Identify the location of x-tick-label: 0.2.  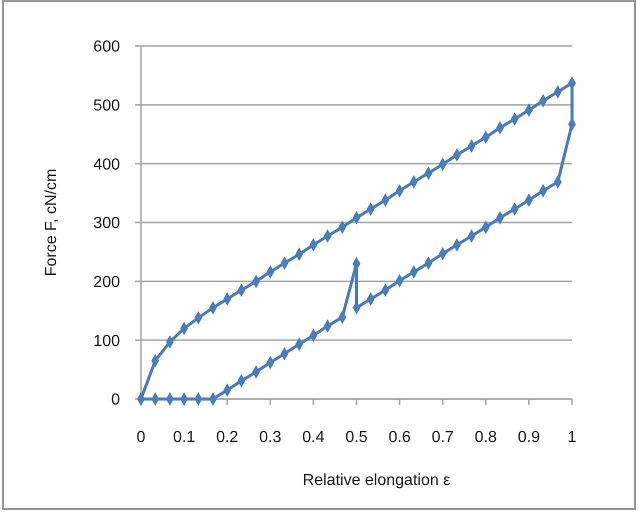
(227, 437).